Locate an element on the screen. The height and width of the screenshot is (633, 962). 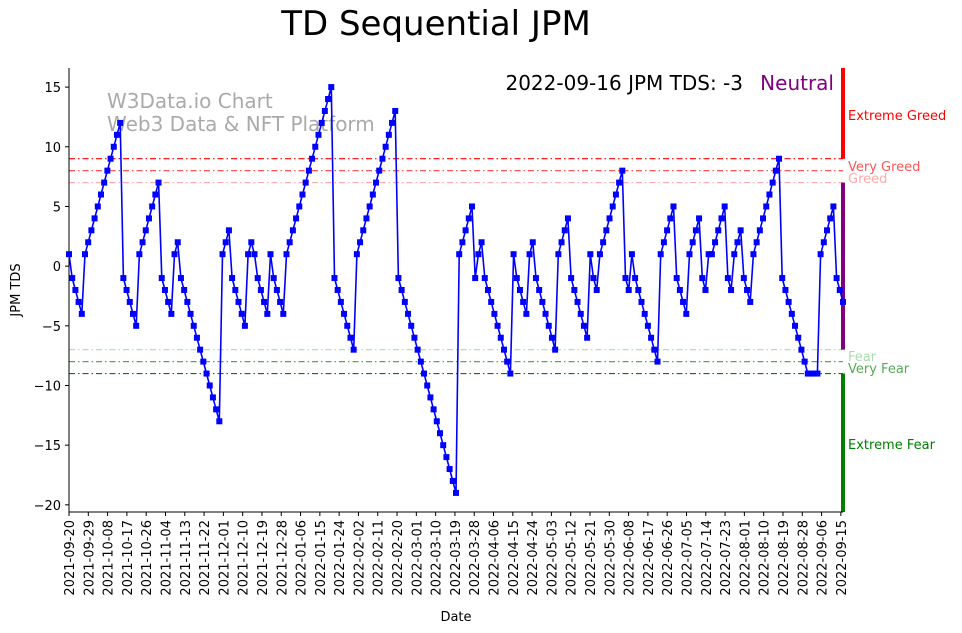
x-tick-label: 2022-03-10 is located at coordinates (437, 558).